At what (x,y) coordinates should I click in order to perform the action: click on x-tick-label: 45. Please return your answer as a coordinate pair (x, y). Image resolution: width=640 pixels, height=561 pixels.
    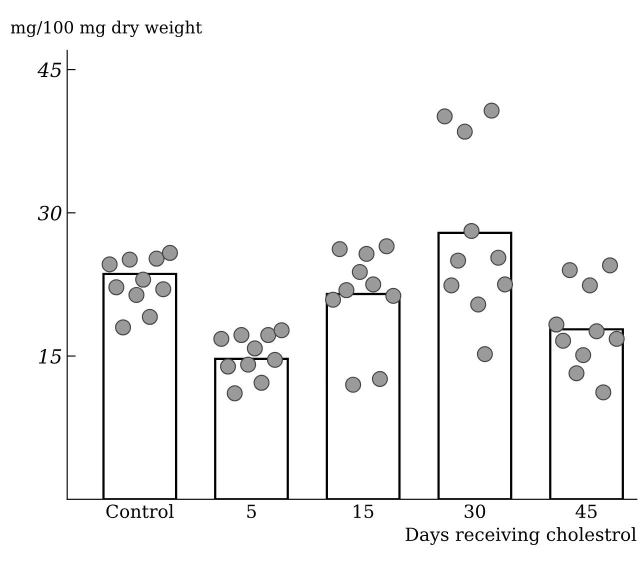
    Looking at the image, I should click on (586, 511).